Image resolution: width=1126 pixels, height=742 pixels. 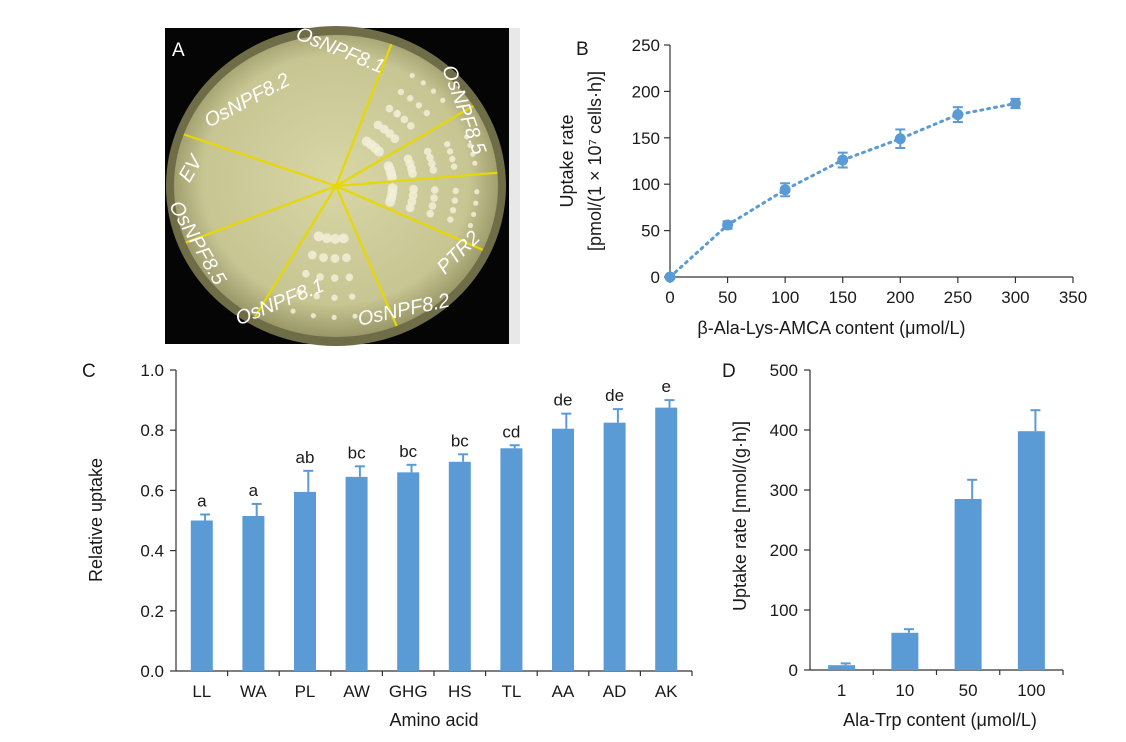 I want to click on x-tick-label: 10, so click(x=904, y=690).